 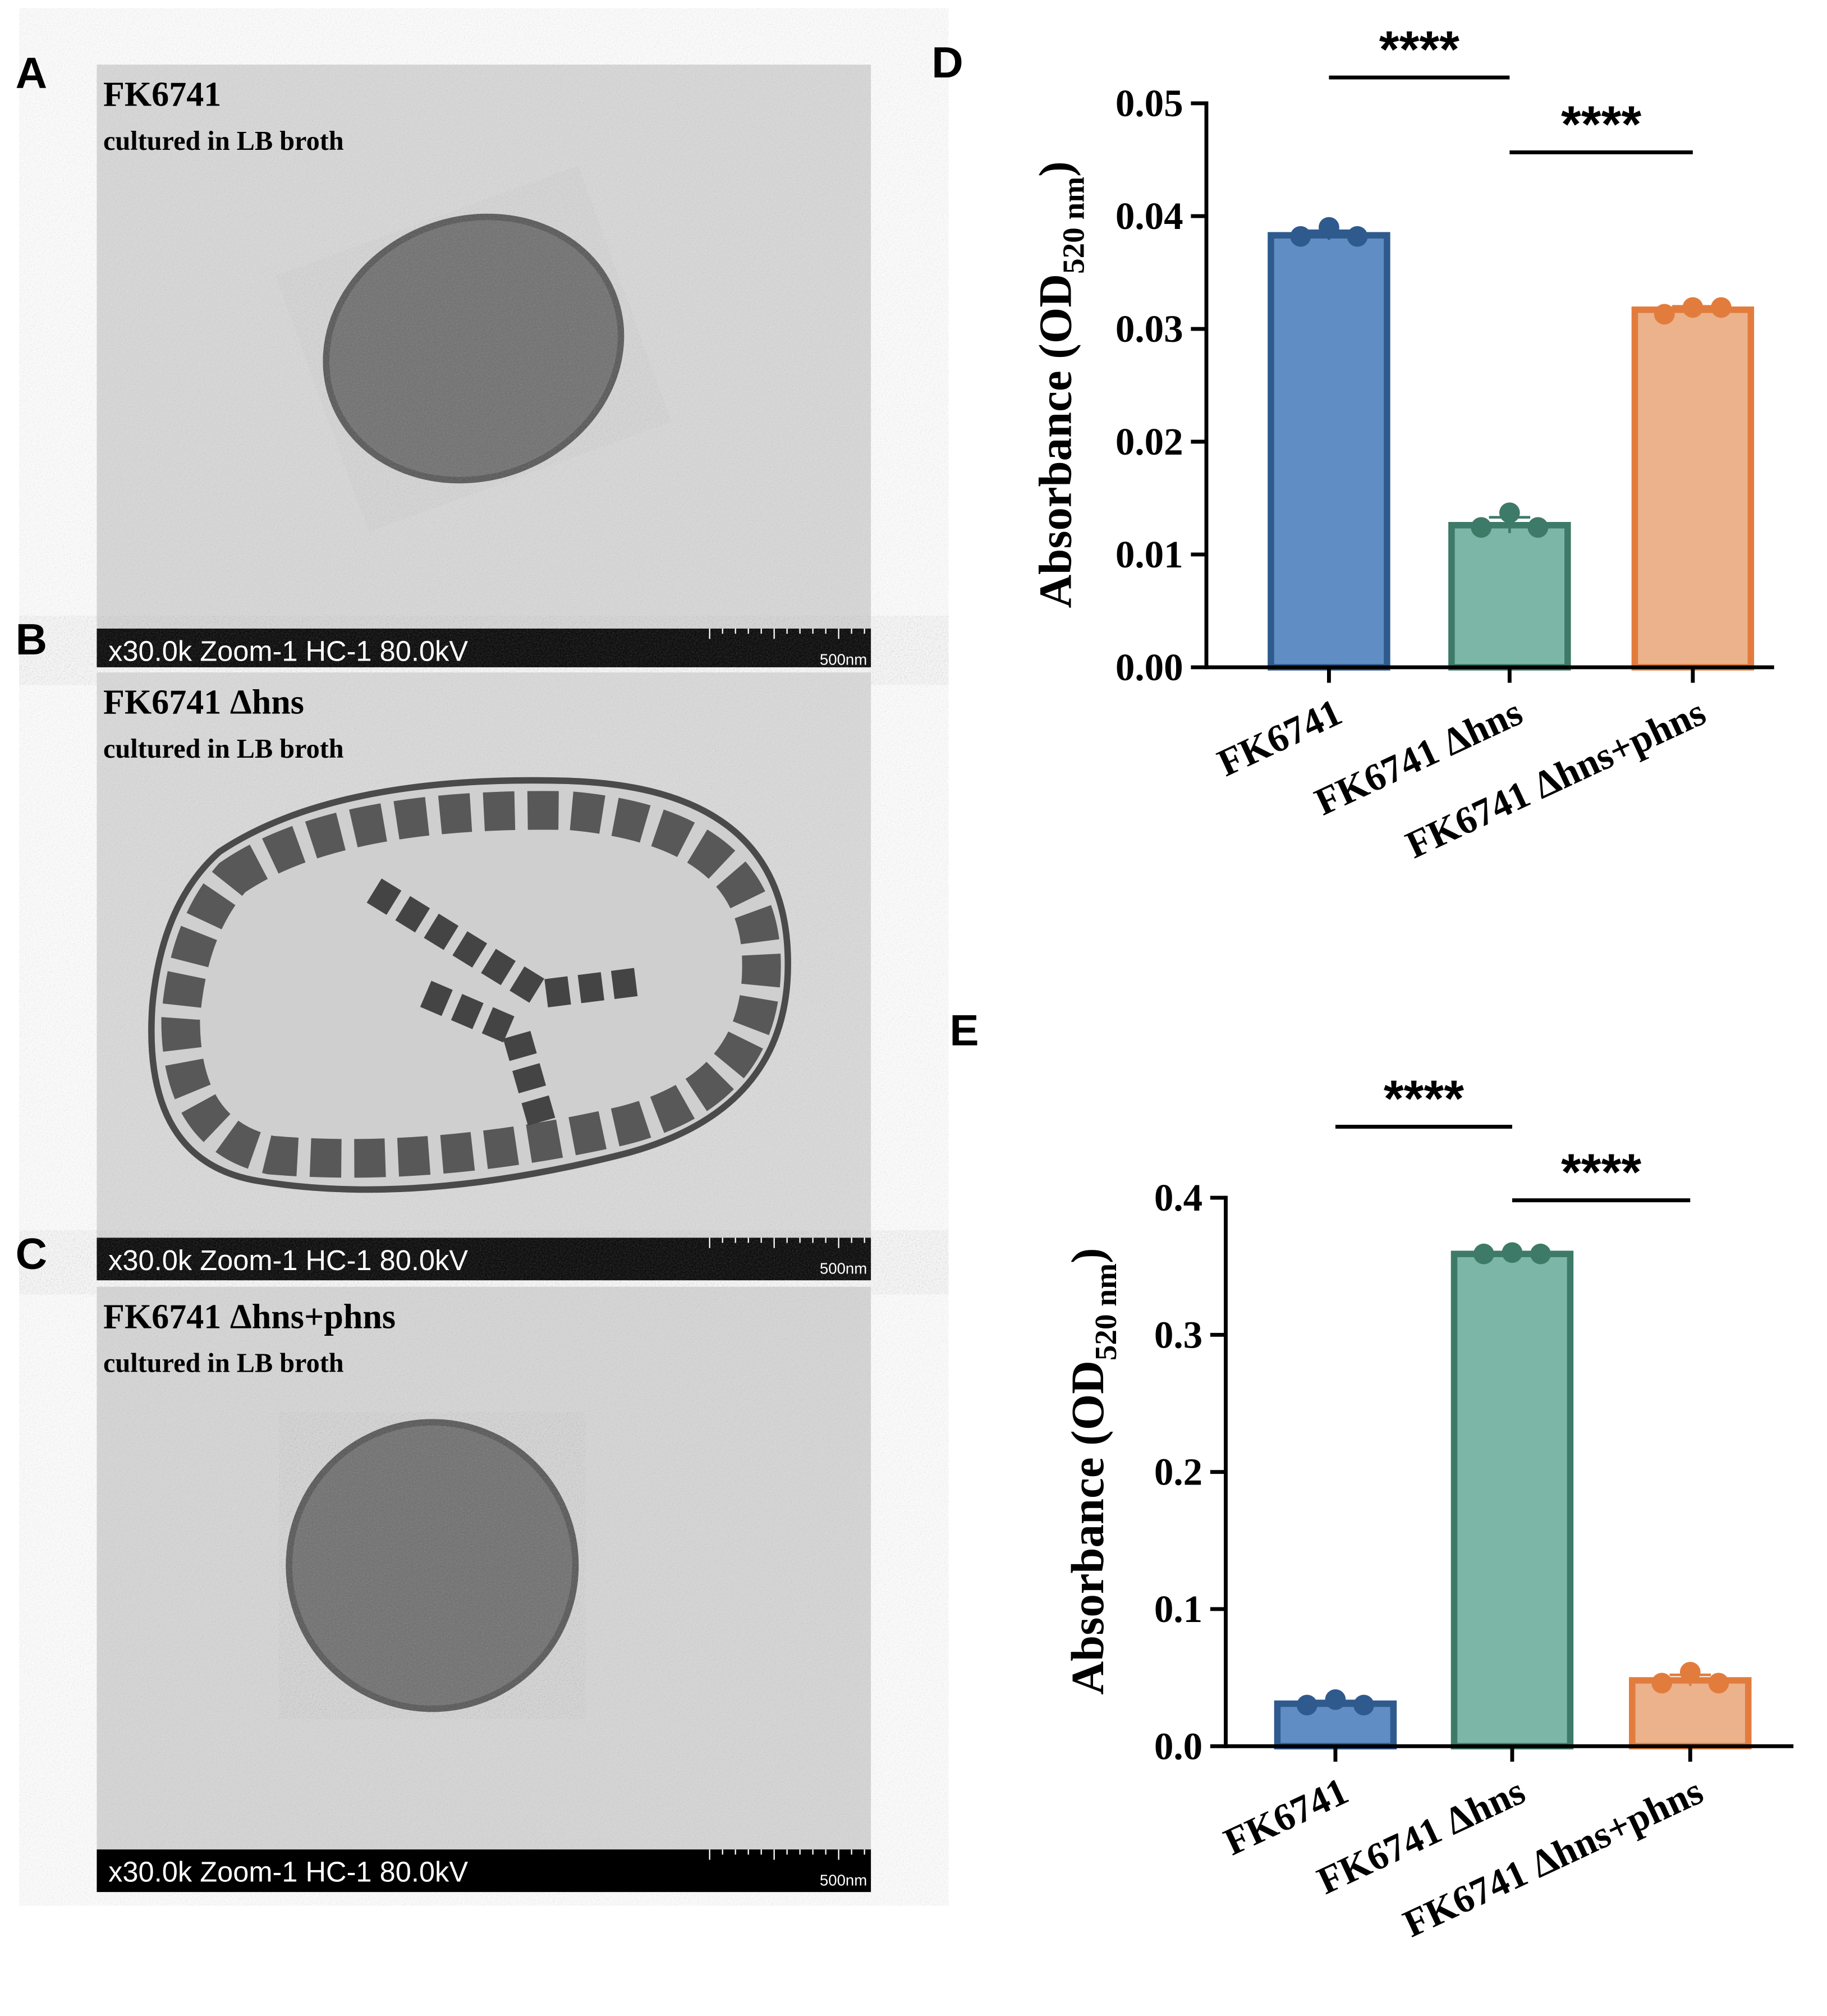 What do you see at coordinates (1150, 104) in the screenshot?
I see `y-tick-label: 0.05` at bounding box center [1150, 104].